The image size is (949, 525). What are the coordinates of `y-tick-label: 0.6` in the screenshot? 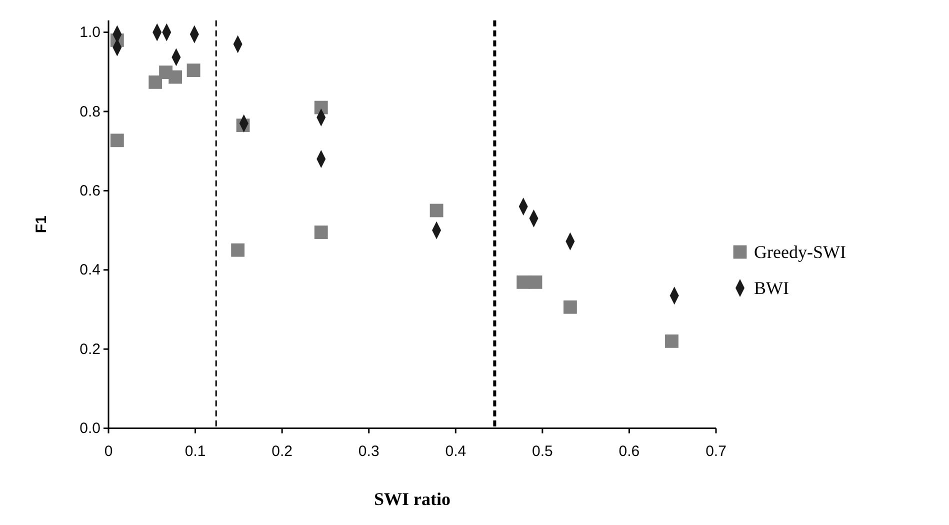 It's located at (90, 191).